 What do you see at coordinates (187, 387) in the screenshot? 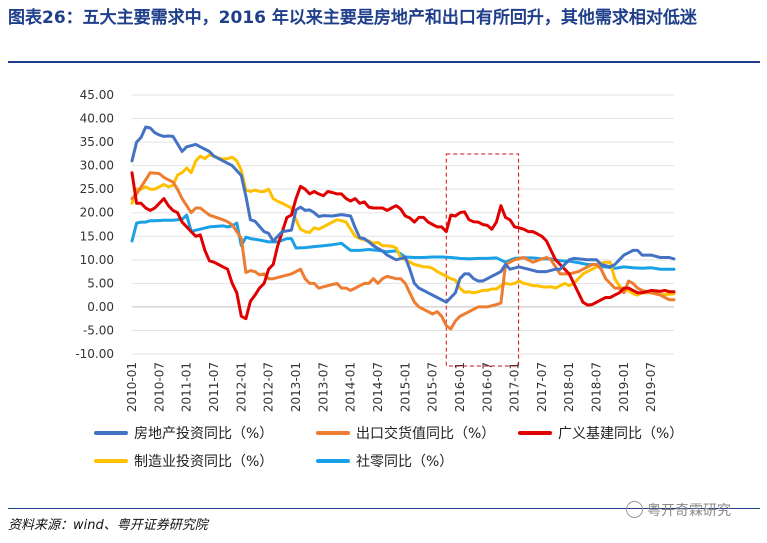
I see `x-tick-label: 2011-01` at bounding box center [187, 387].